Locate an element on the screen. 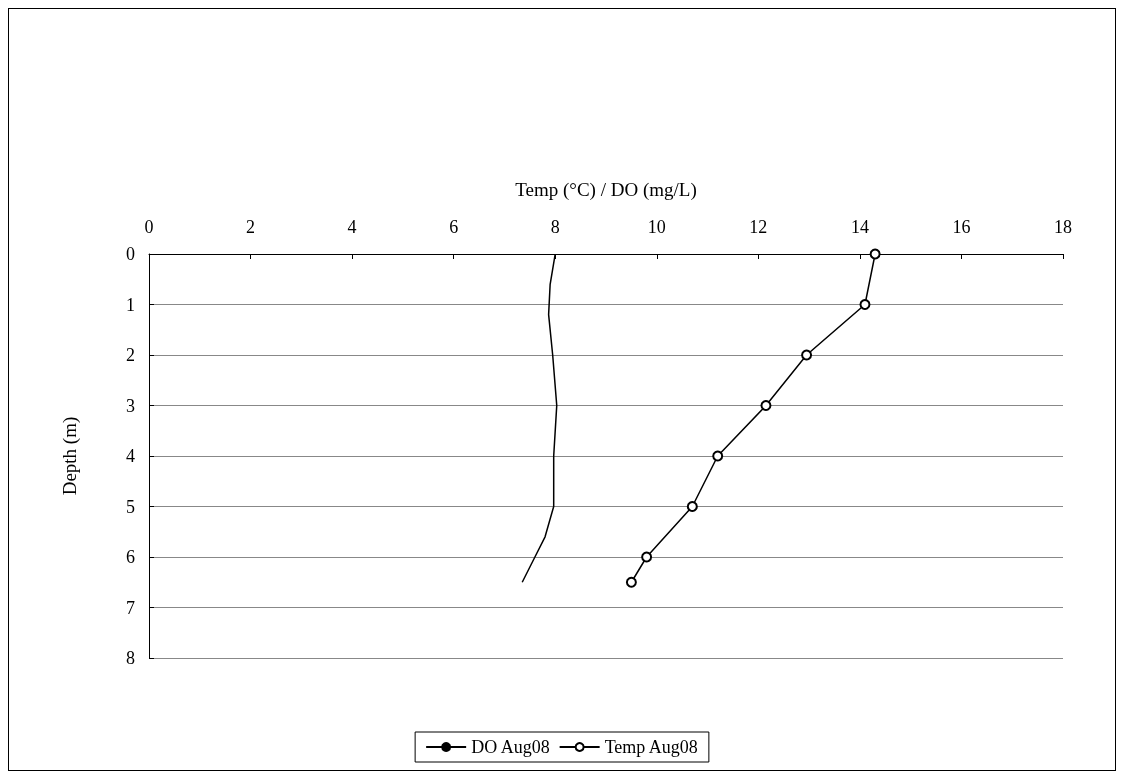 The width and height of the screenshot is (1126, 781). x-axis-title: Temp (°C) / DO (mg/L) is located at coordinates (606, 190).